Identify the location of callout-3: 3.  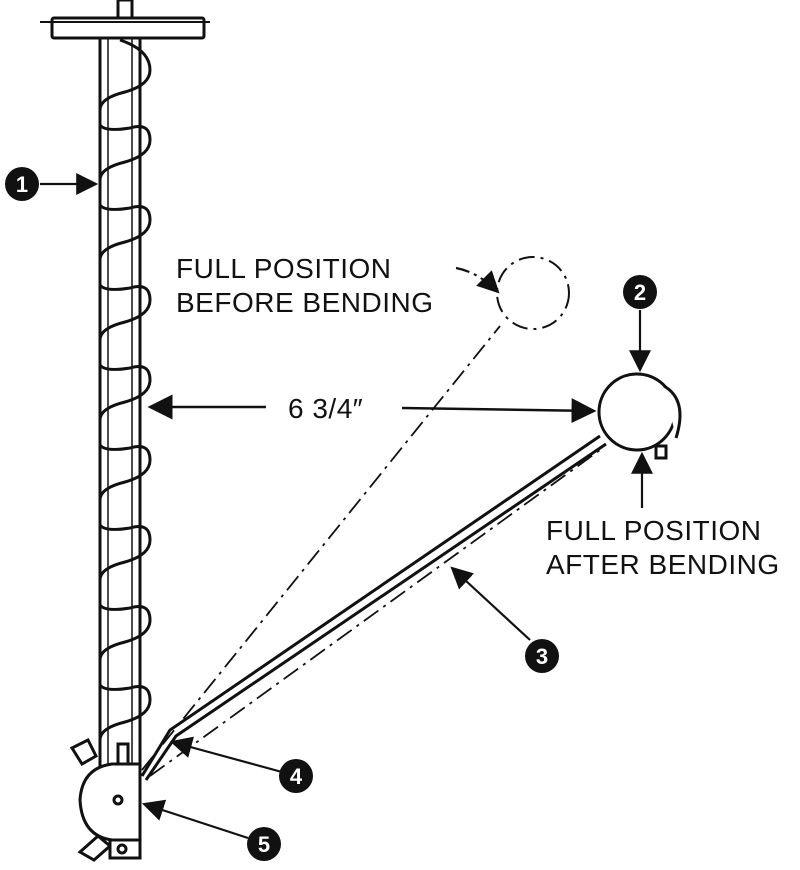
(542, 656).